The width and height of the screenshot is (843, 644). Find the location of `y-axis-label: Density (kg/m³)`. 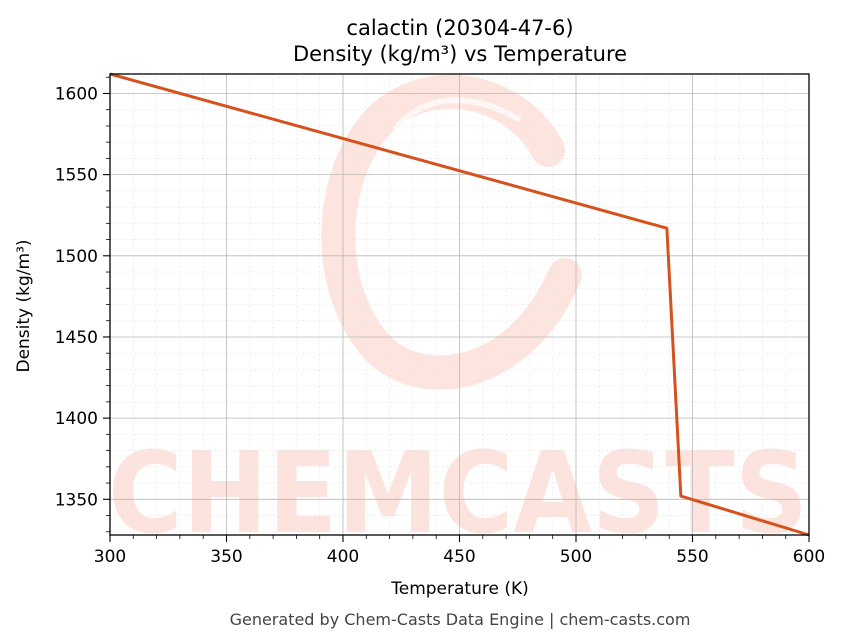

y-axis-label: Density (kg/m³) is located at coordinates (24, 305).